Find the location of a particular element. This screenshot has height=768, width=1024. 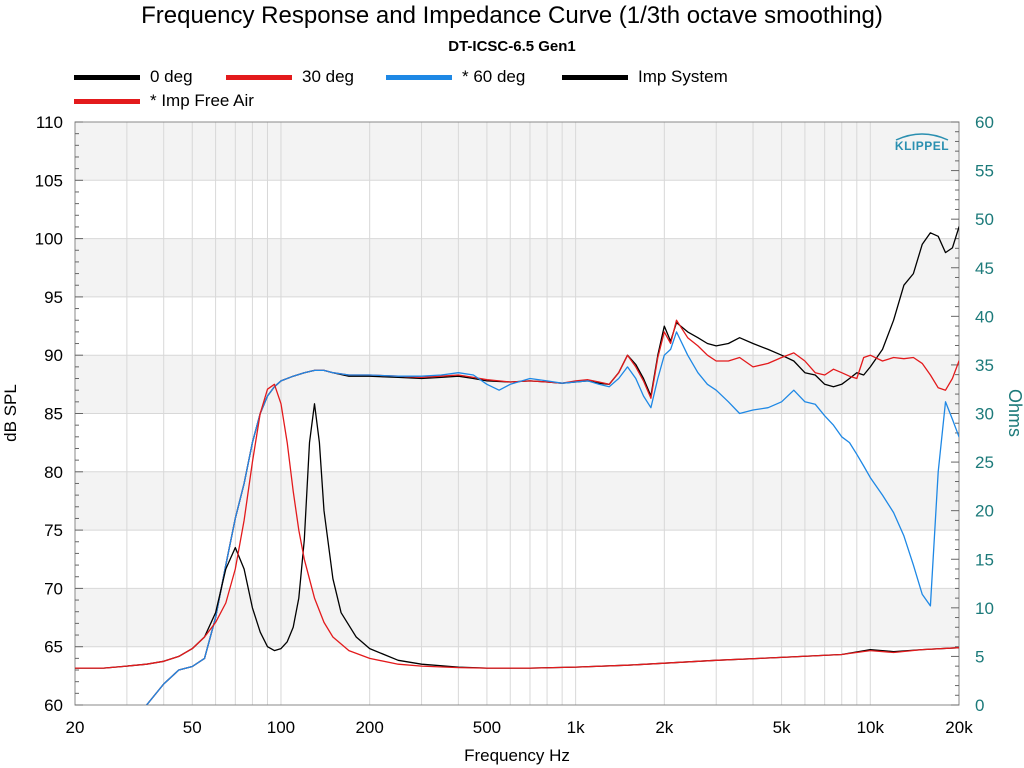

y2-tick-label-20: 20 is located at coordinates (984, 511).